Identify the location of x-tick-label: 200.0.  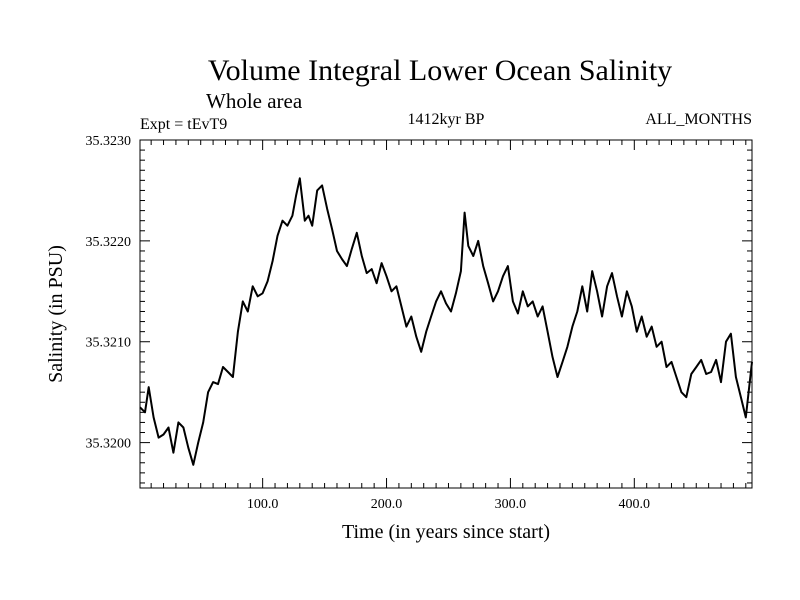
(387, 504).